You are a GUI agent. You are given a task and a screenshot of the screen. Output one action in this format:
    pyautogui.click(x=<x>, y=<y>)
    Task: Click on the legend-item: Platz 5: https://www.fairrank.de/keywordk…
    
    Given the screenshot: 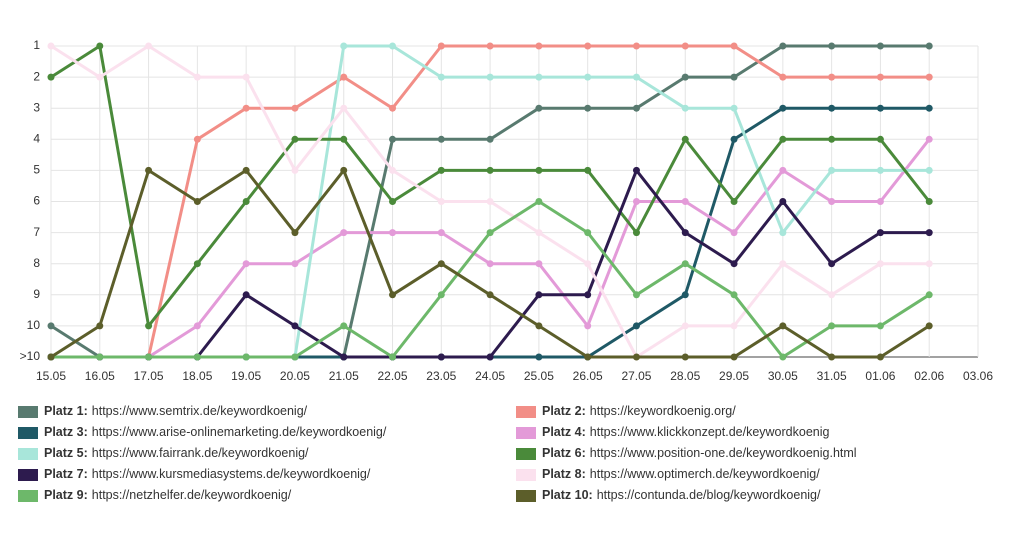 What is the action you would take?
    pyautogui.click(x=163, y=453)
    